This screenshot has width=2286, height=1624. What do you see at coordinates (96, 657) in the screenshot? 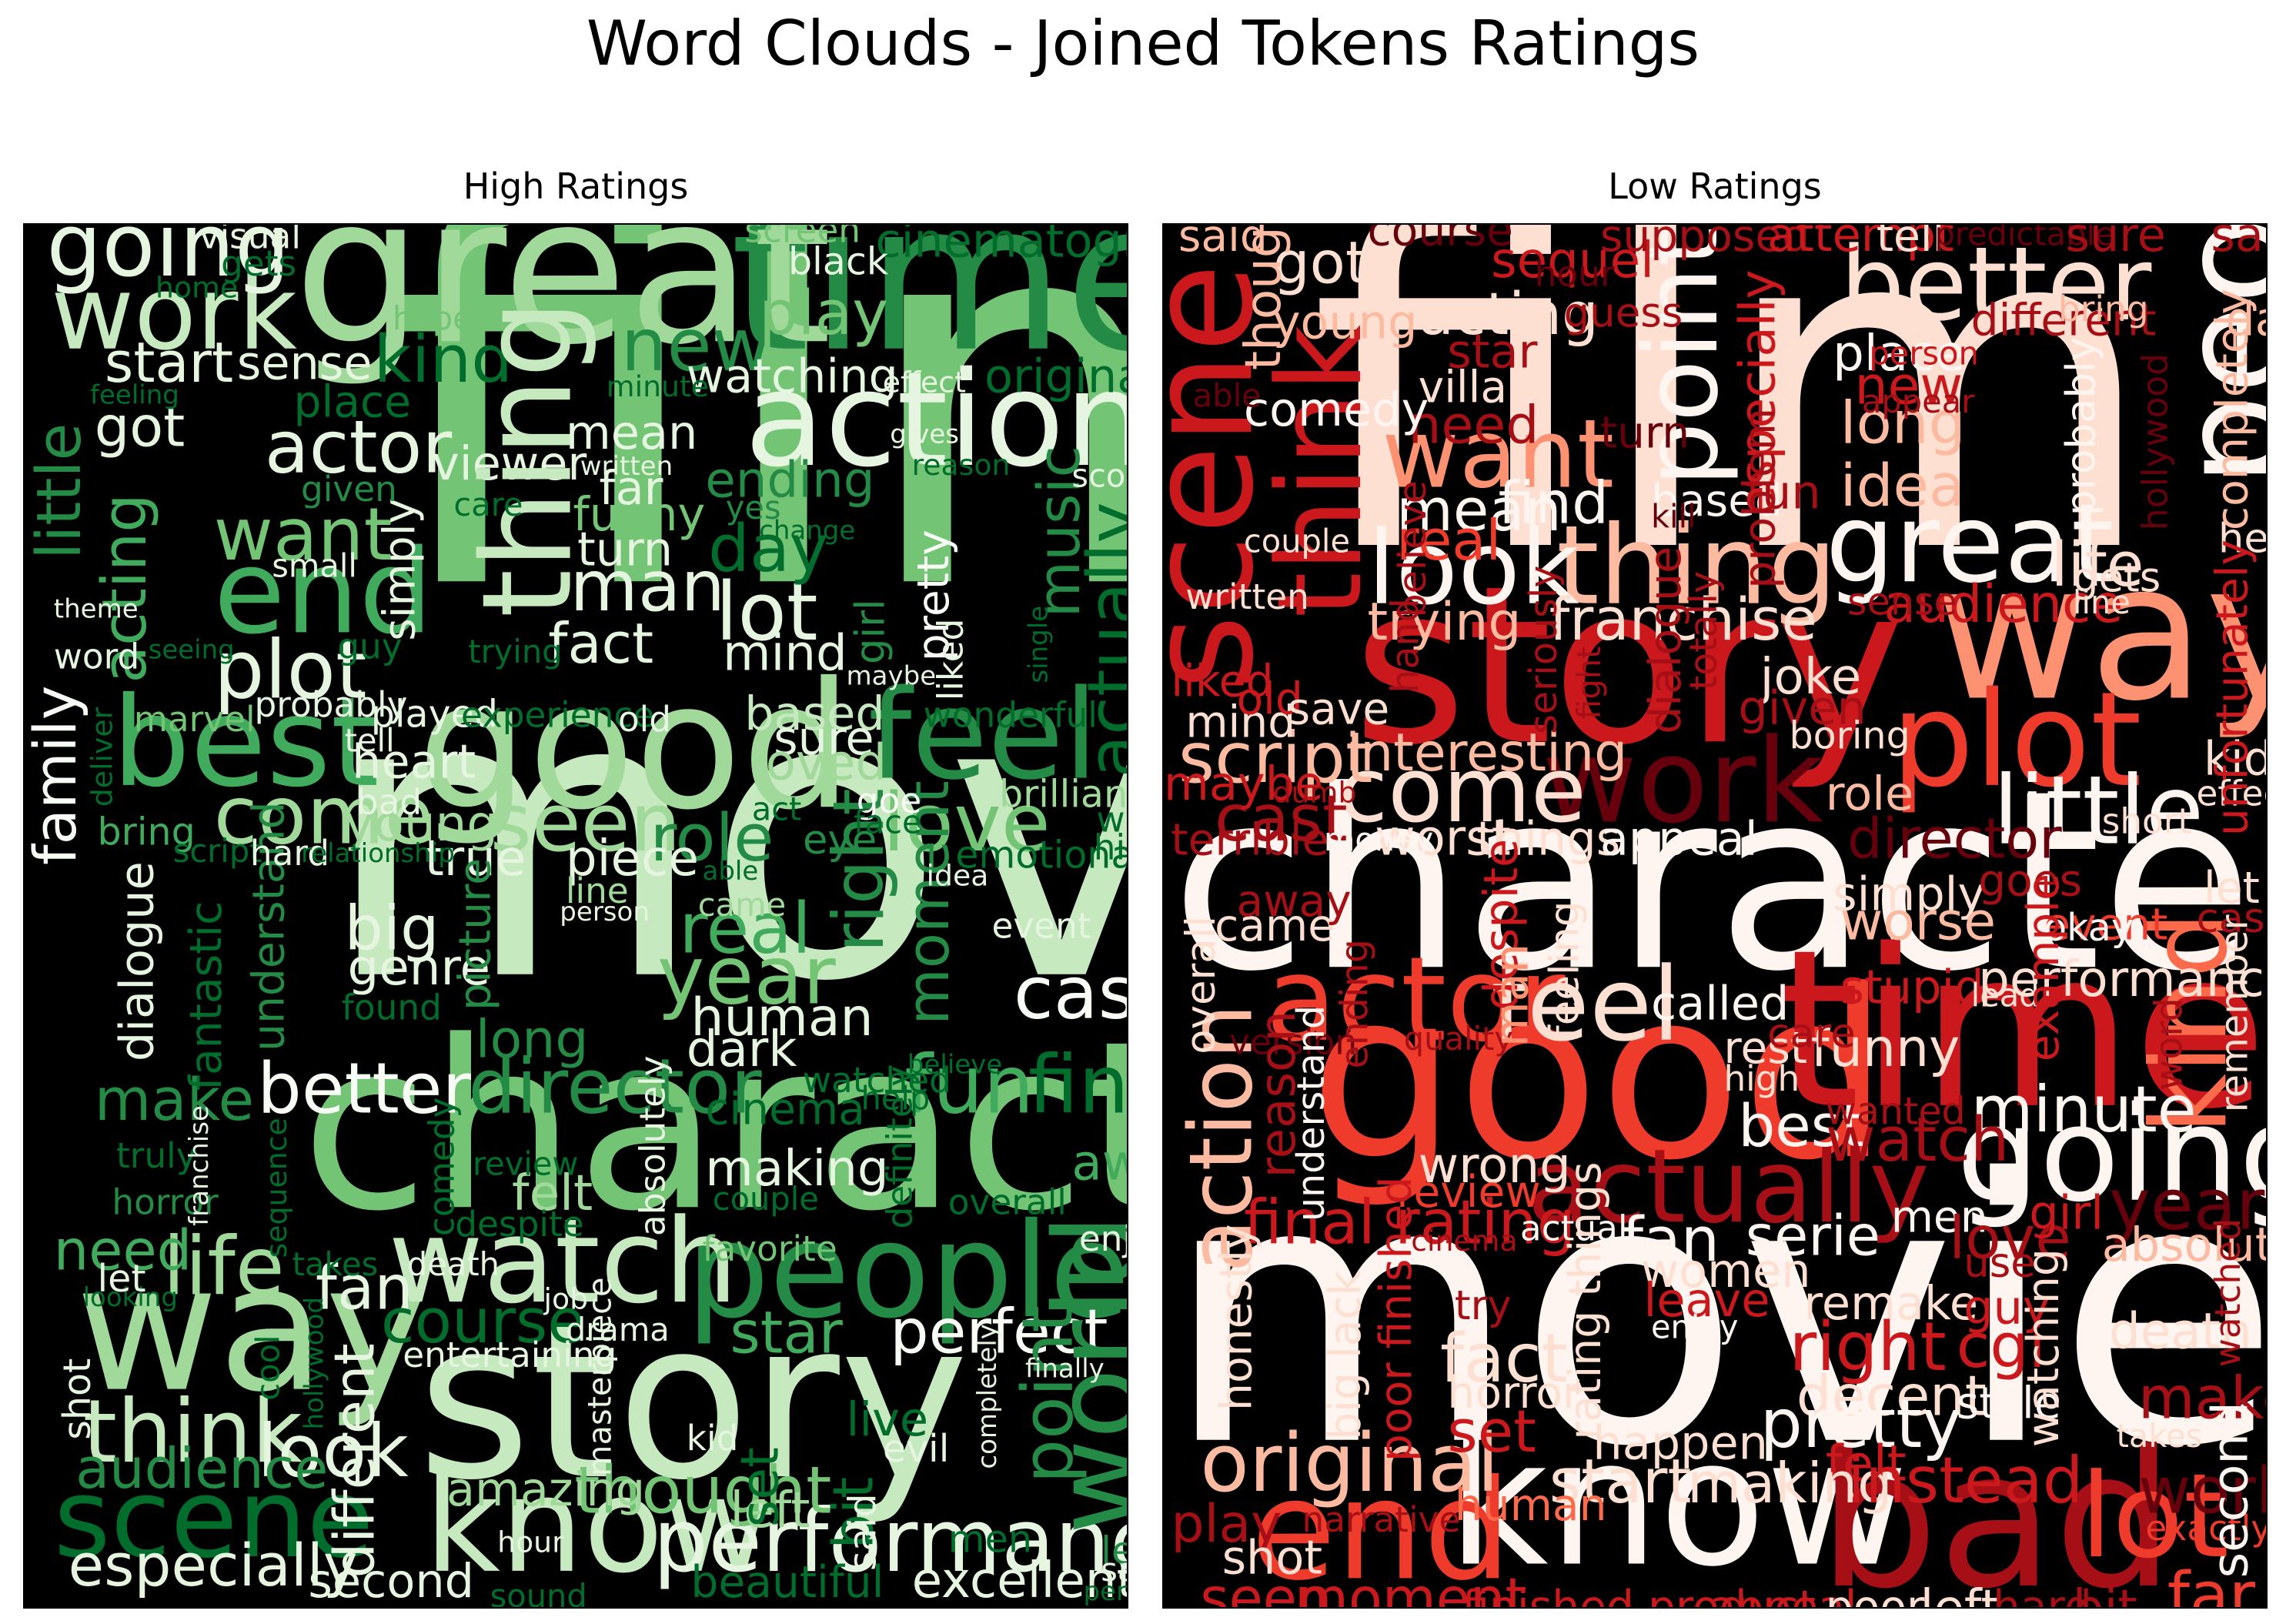
I see `word-word: word` at bounding box center [96, 657].